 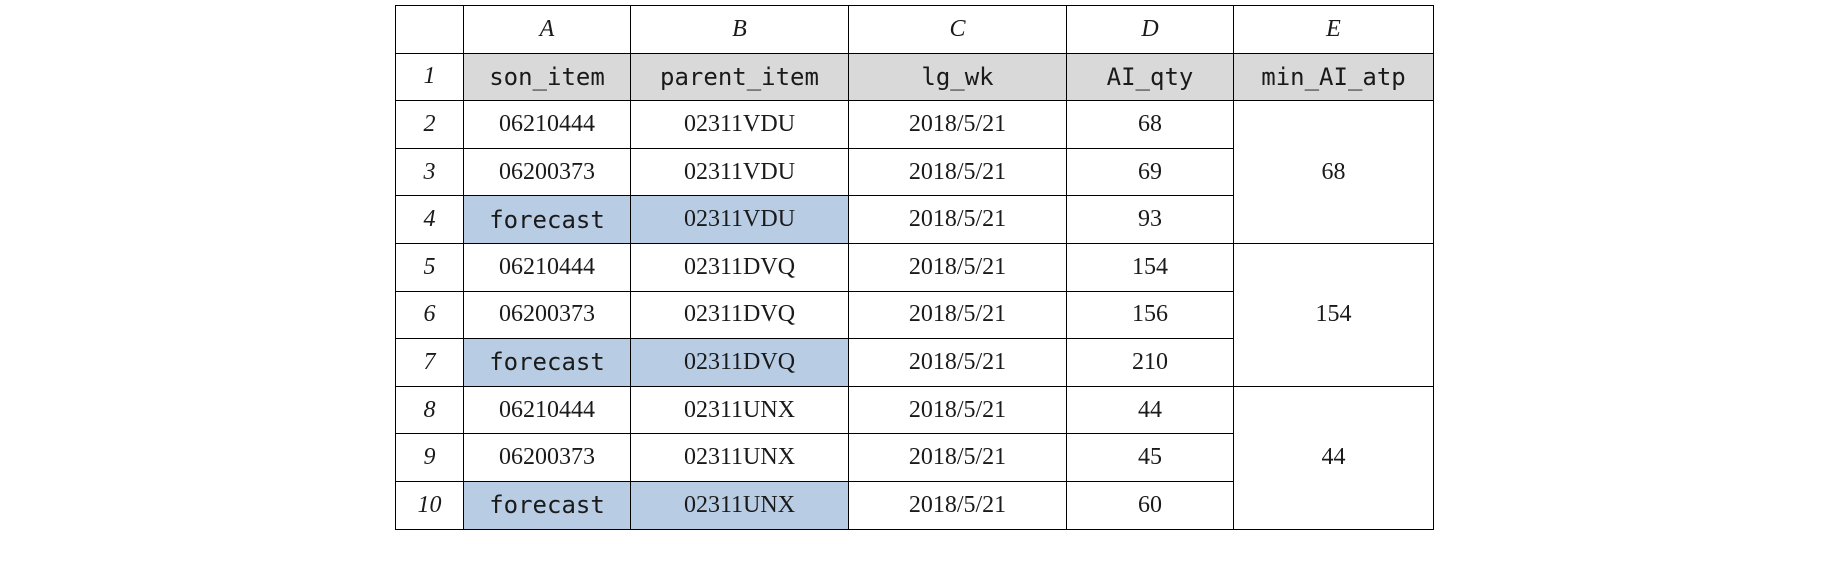 What do you see at coordinates (1150, 77) in the screenshot?
I see `header-cell-ai-qty: AI_qty` at bounding box center [1150, 77].